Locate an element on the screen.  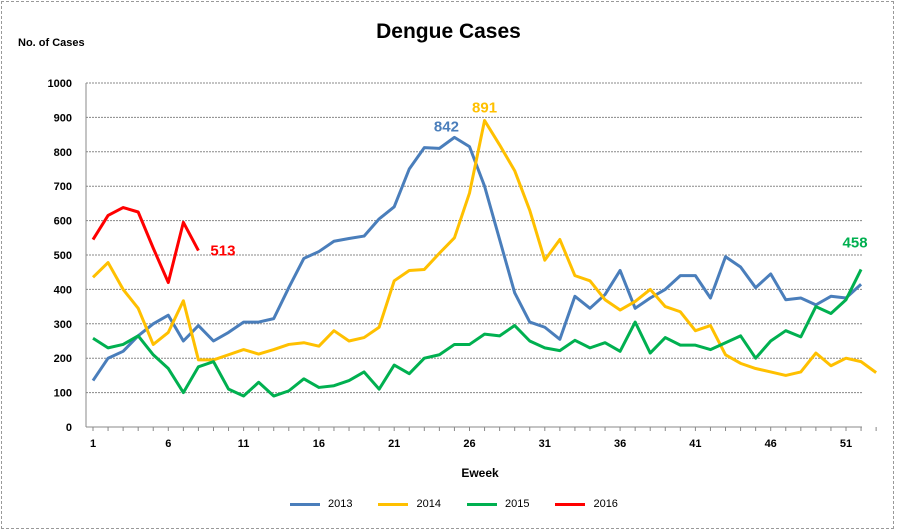
x-tick-label: 1 is located at coordinates (93, 444).